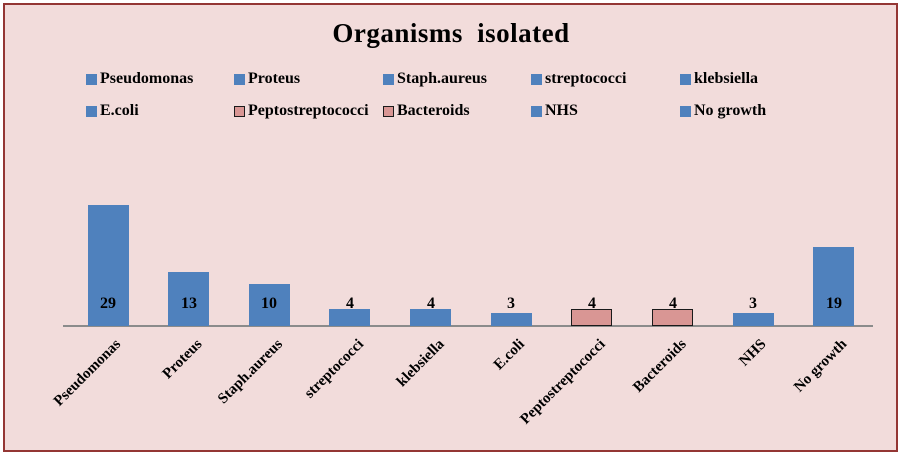 This screenshot has width=902, height=456. Describe the element at coordinates (672, 317) in the screenshot. I see `bar-bacteroids` at that location.